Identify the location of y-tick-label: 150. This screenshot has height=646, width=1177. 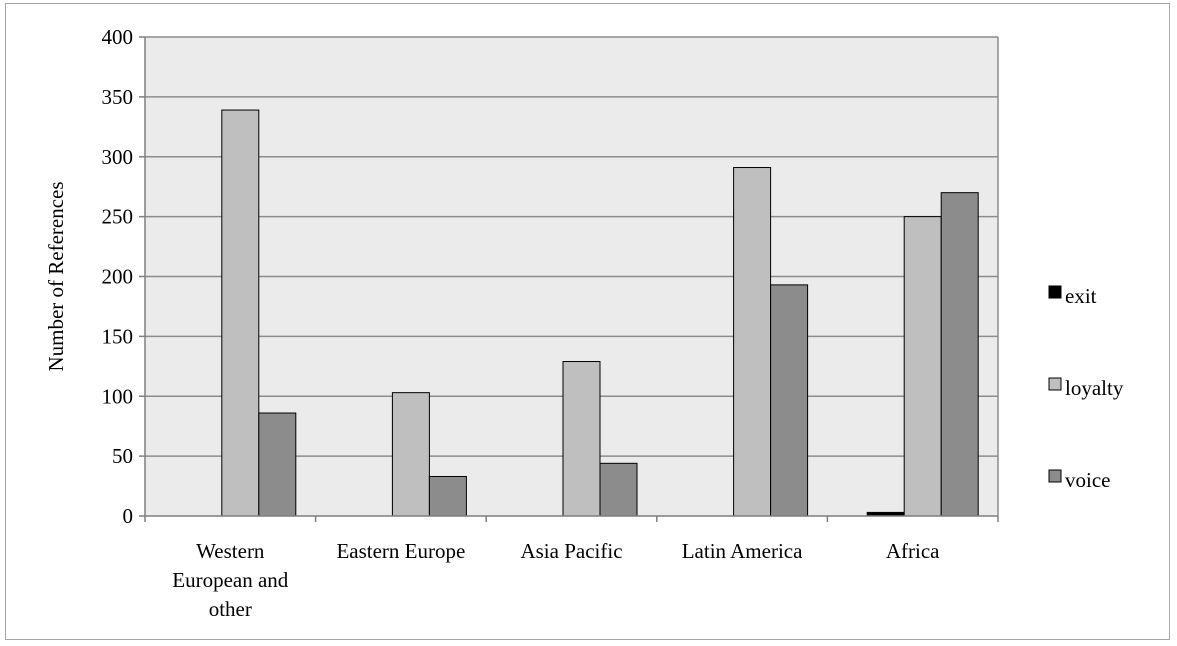
(118, 336).